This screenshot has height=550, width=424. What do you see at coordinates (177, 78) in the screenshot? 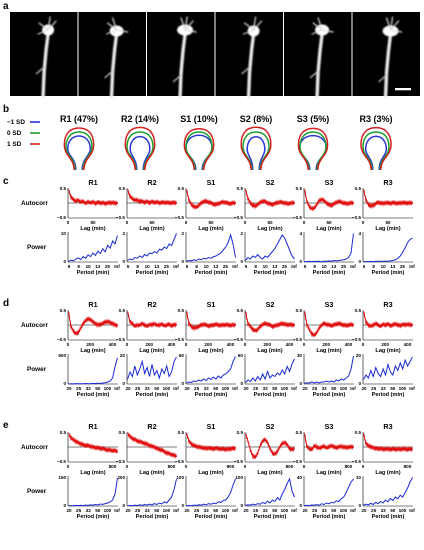
I see `side-branch` at bounding box center [177, 78].